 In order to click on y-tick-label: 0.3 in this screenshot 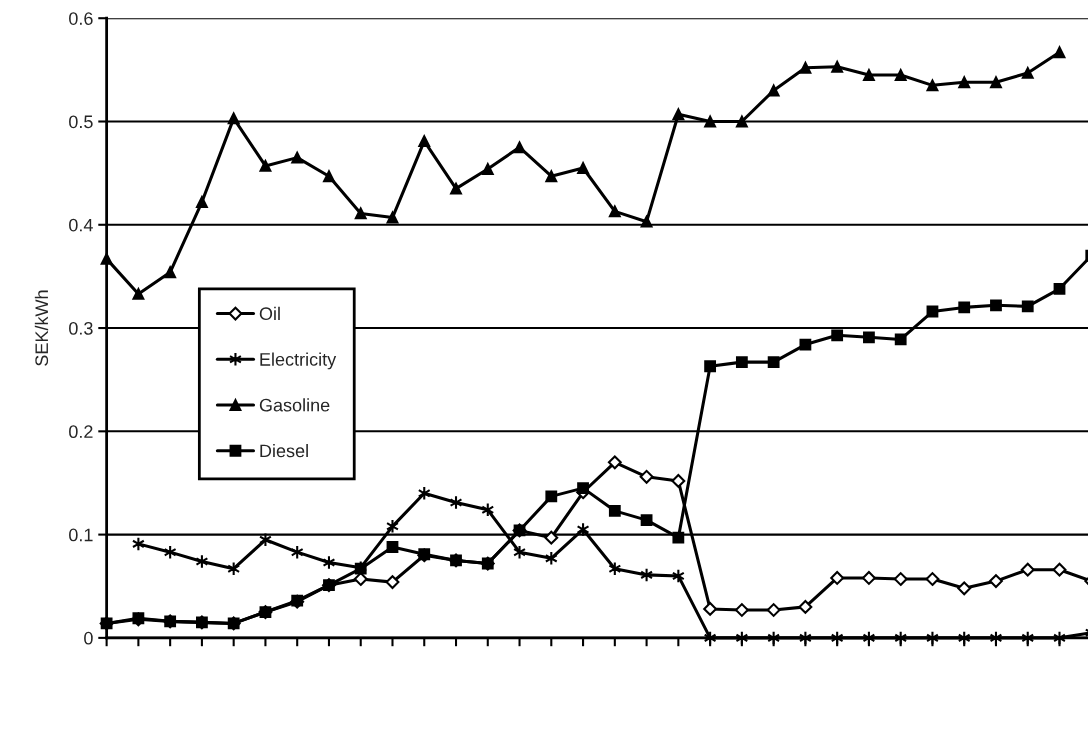, I will do `click(81, 328)`.